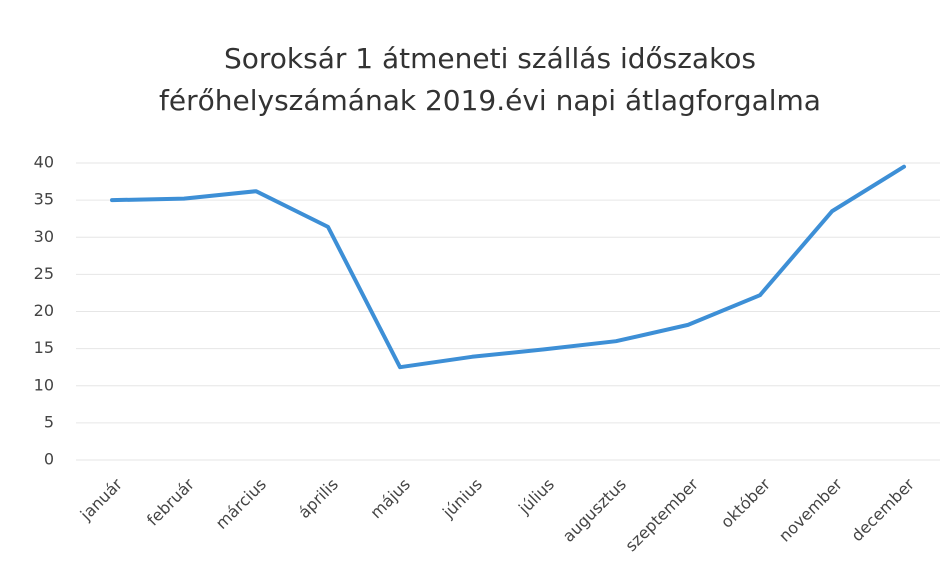 Image resolution: width=949 pixels, height=583 pixels. I want to click on x-tick-label: május, so click(390, 499).